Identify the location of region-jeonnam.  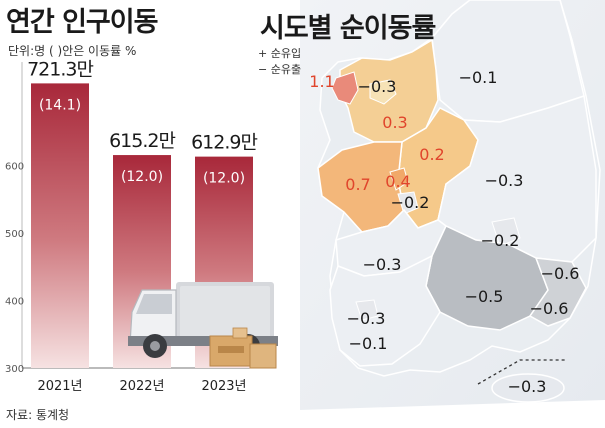
(385, 310).